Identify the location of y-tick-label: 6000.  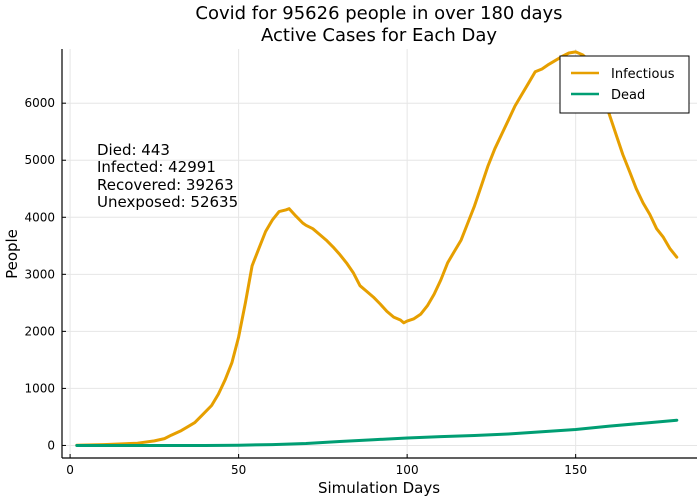
(39, 103).